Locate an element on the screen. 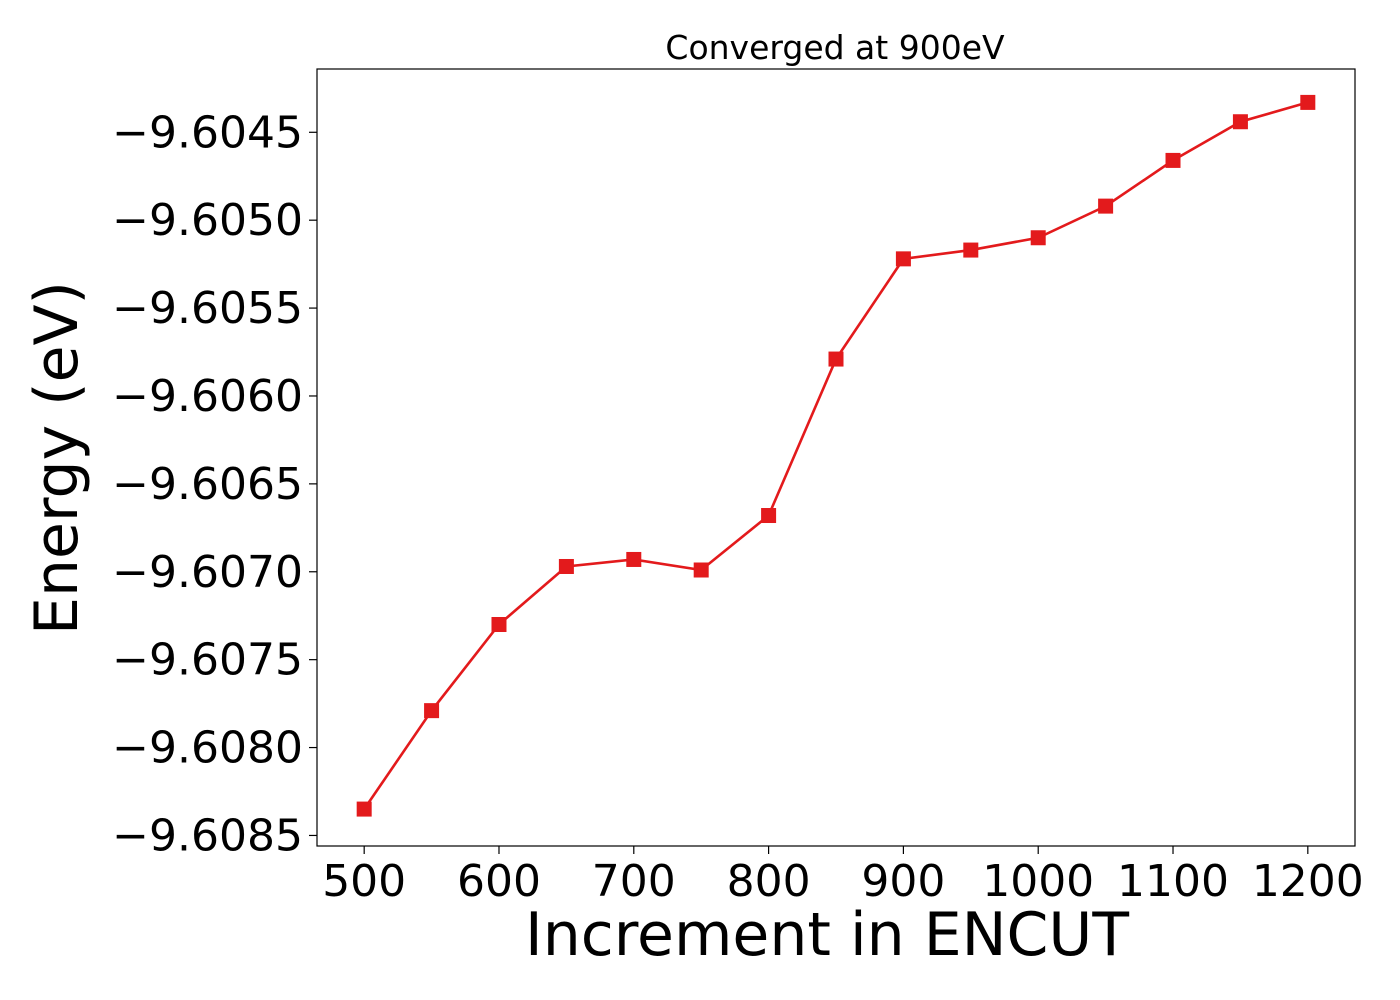 The height and width of the screenshot is (1000, 1400). y-axis-label: Energy (eV) is located at coordinates (57, 458).